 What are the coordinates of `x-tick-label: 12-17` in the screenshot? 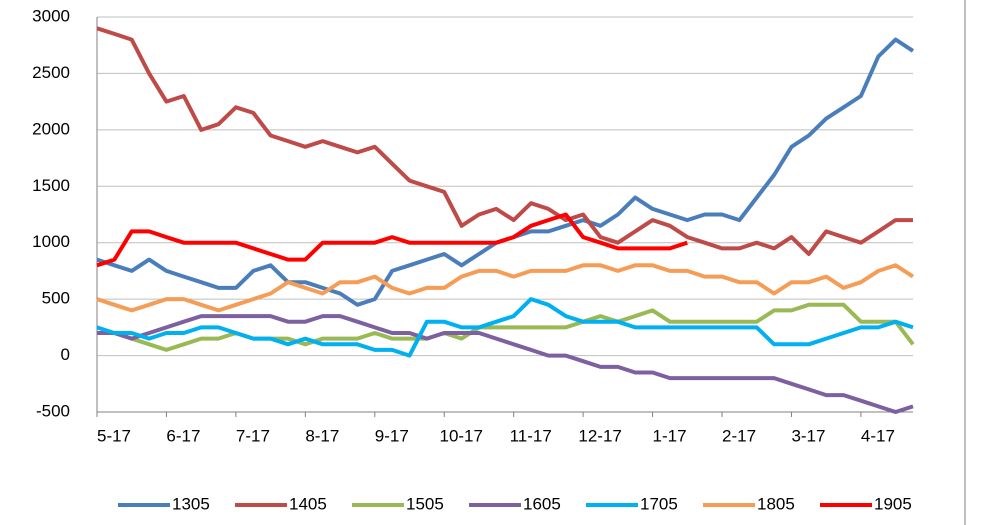 It's located at (599, 435).